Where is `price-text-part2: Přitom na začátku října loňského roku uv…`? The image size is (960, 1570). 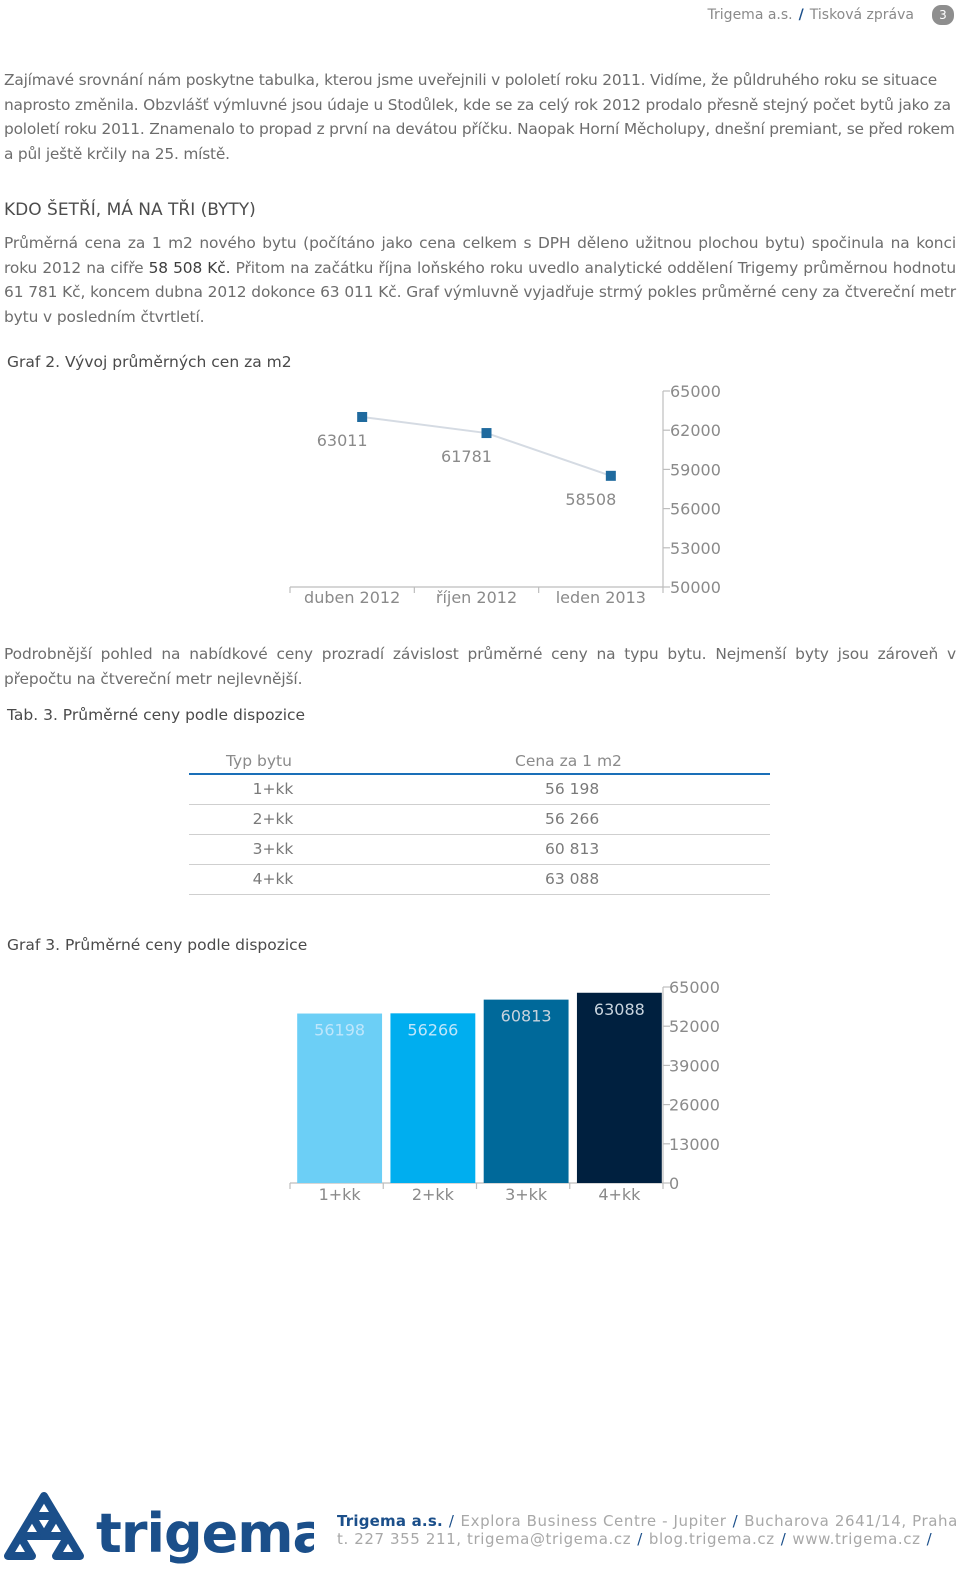 price-text-part2: Přitom na začátku října loňského roku uv… is located at coordinates (480, 292).